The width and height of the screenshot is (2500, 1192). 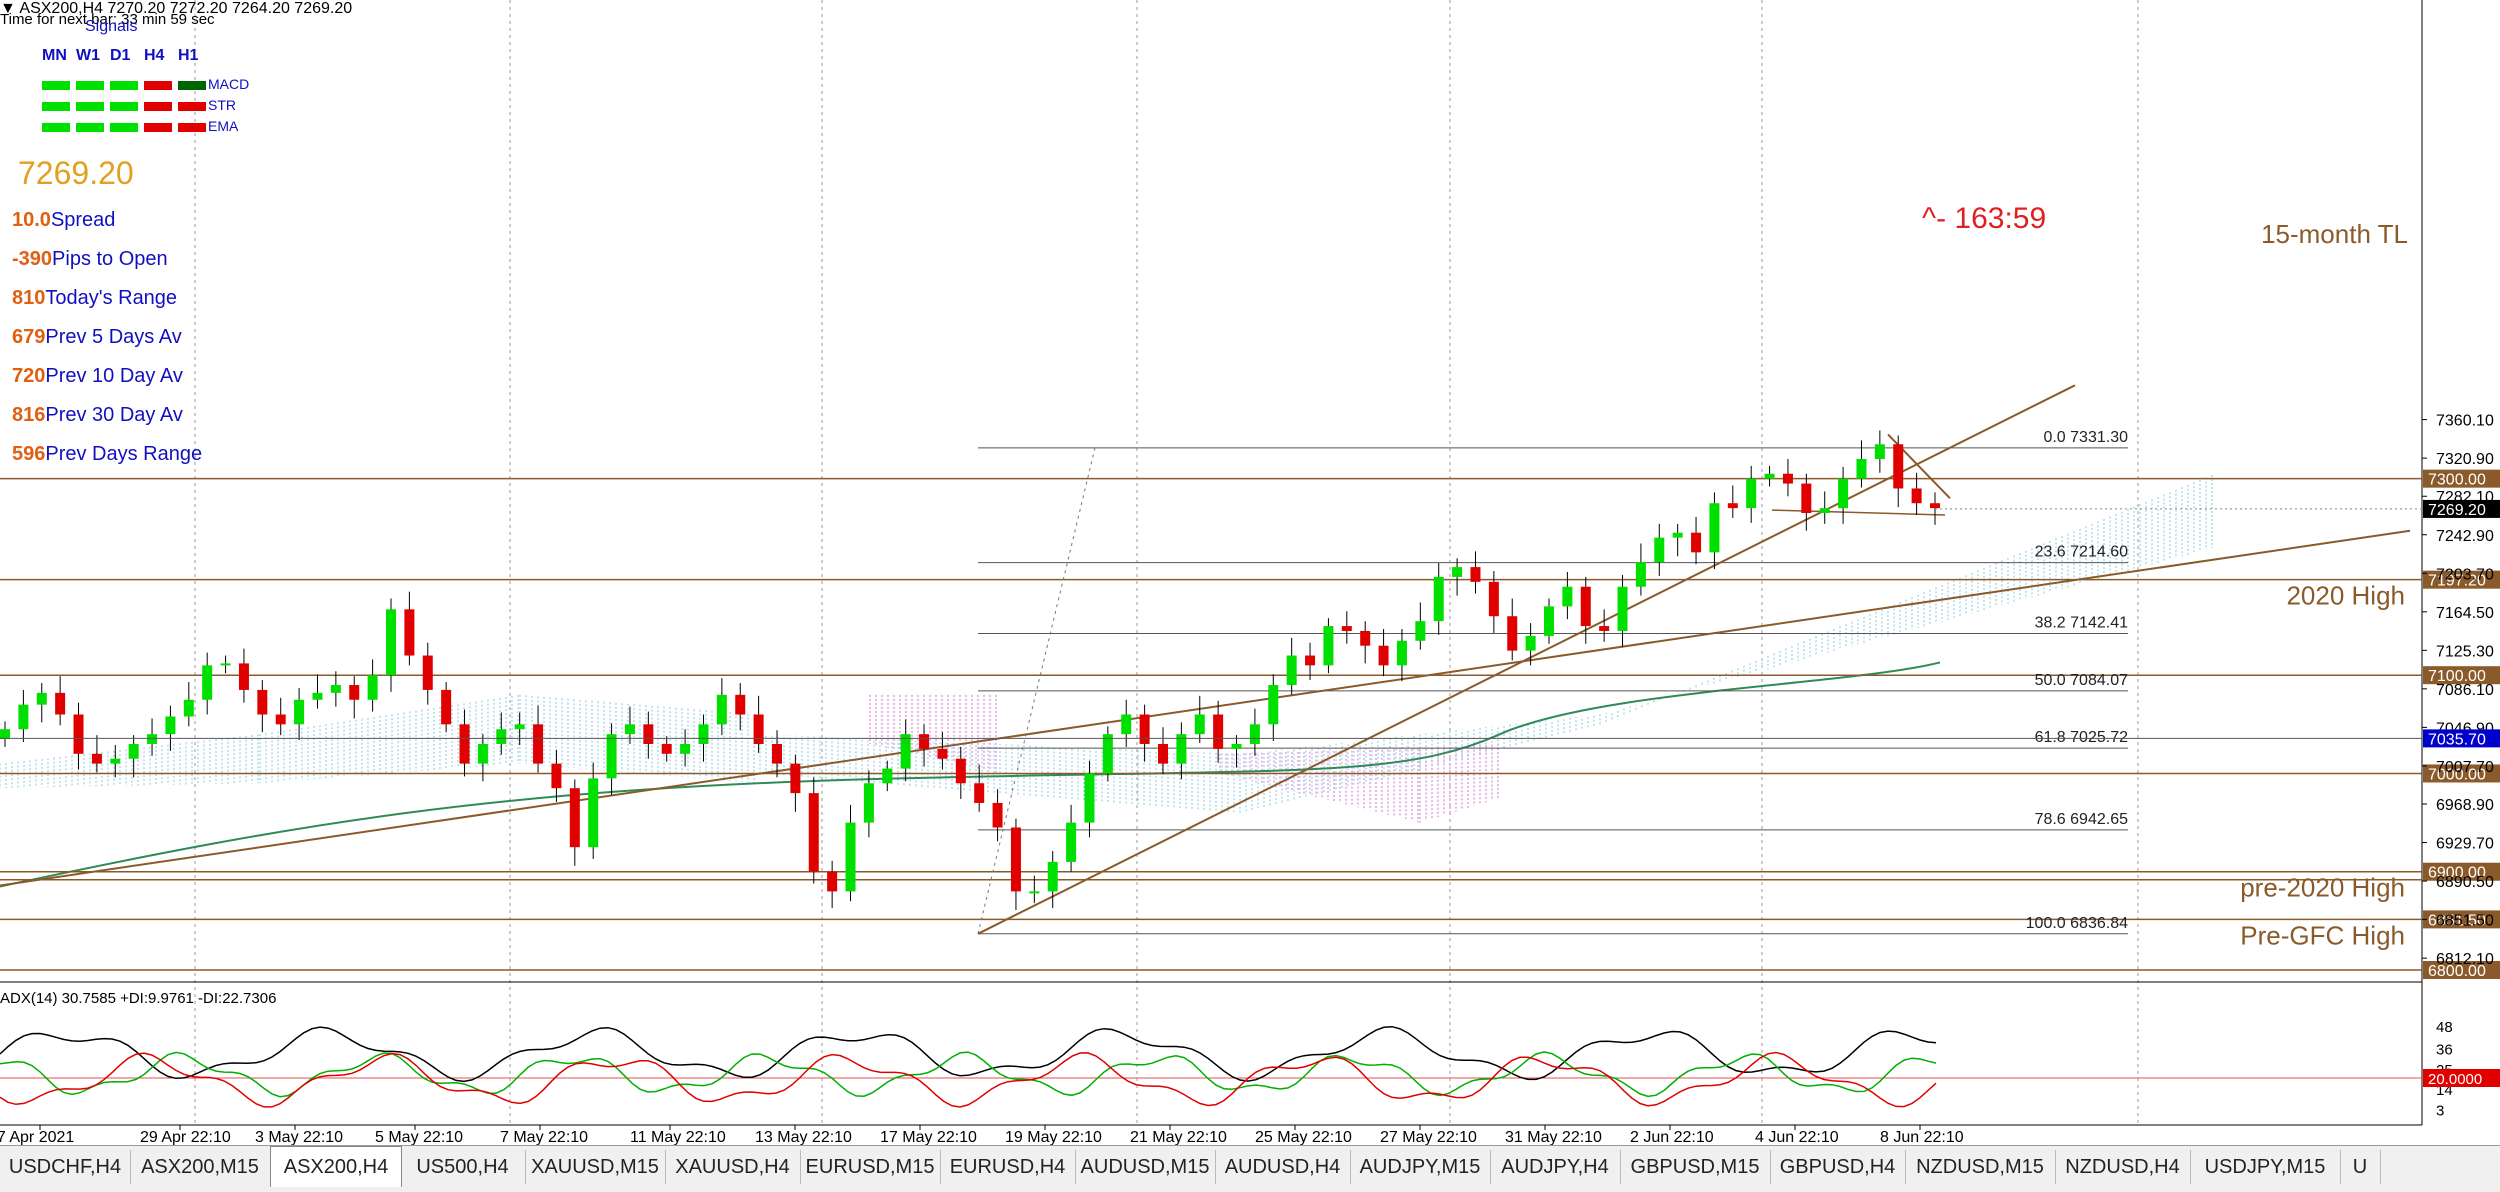 I want to click on tab-eurusd-m15: EURUSD,M15, so click(x=870, y=1167).